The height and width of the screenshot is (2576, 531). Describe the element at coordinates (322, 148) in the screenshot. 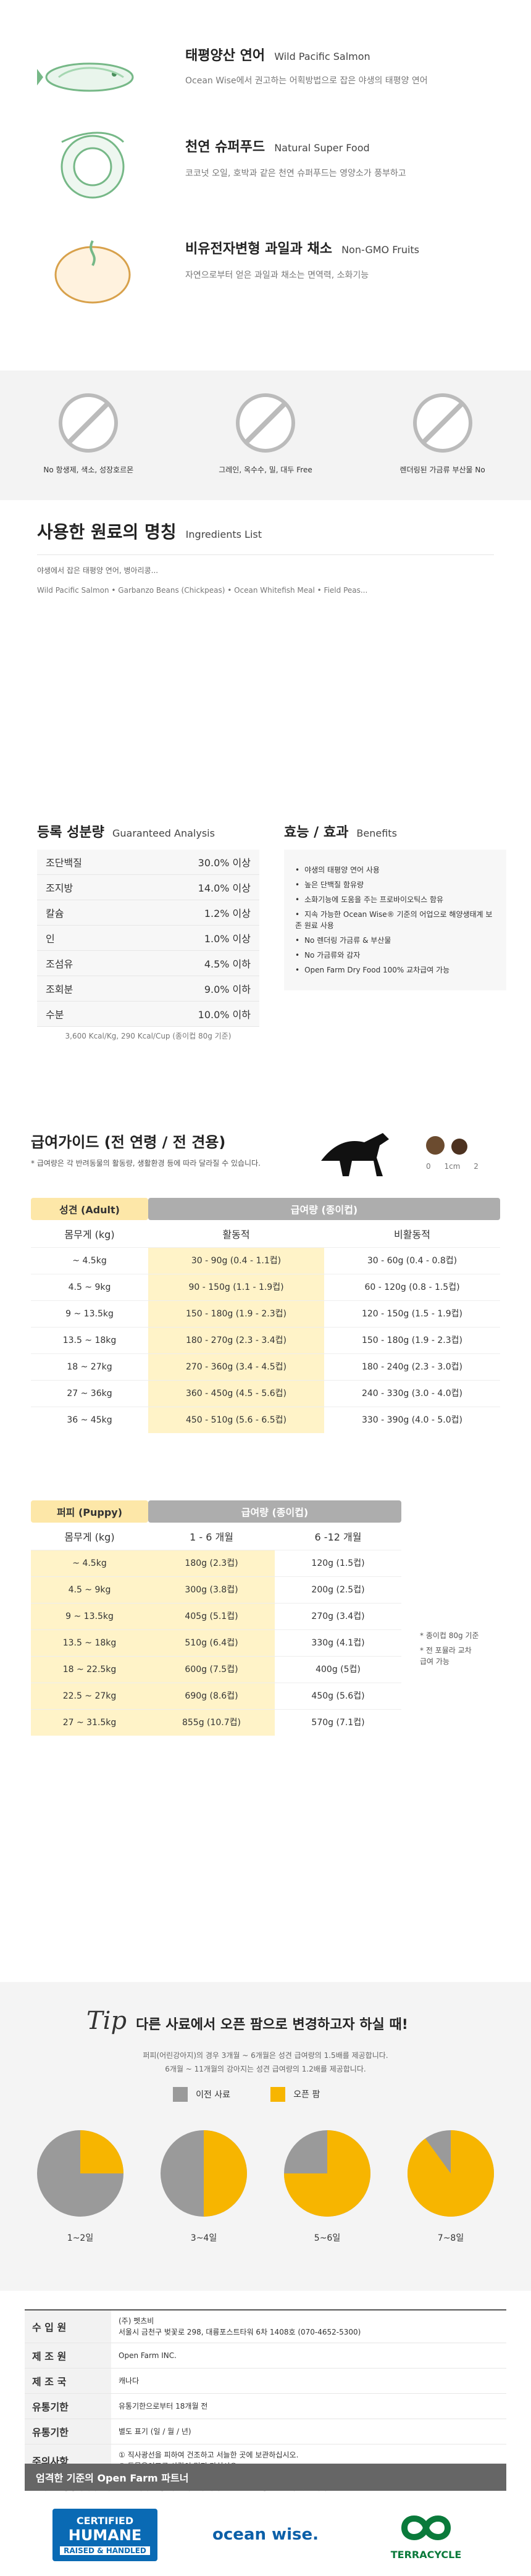

I see `feature-title-en: Natural Super Food` at that location.